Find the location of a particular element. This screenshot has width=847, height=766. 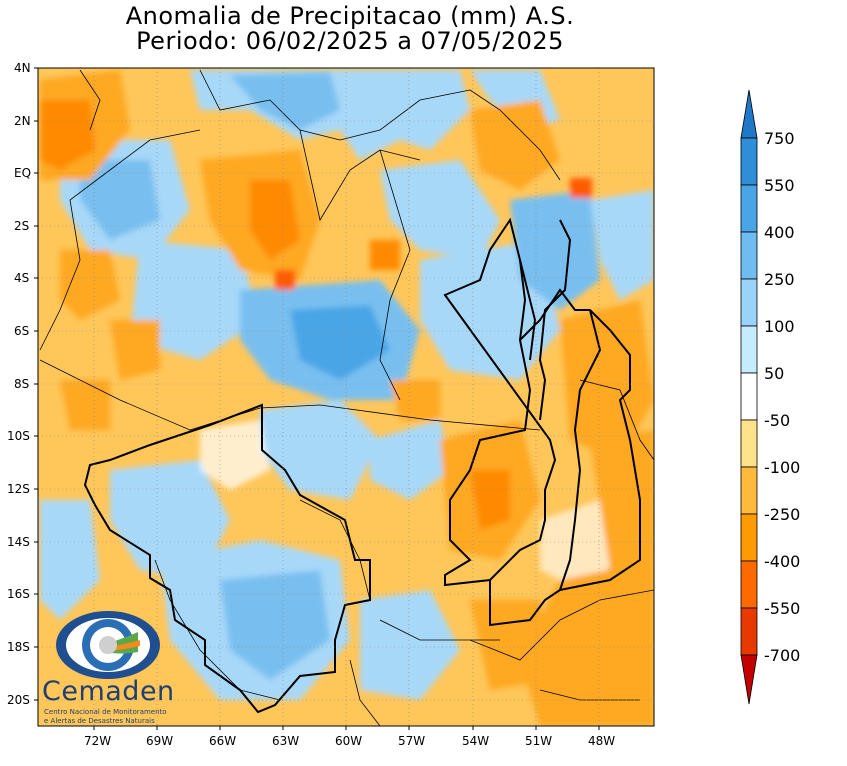

lat-tick-label: 14S is located at coordinates (18, 542).